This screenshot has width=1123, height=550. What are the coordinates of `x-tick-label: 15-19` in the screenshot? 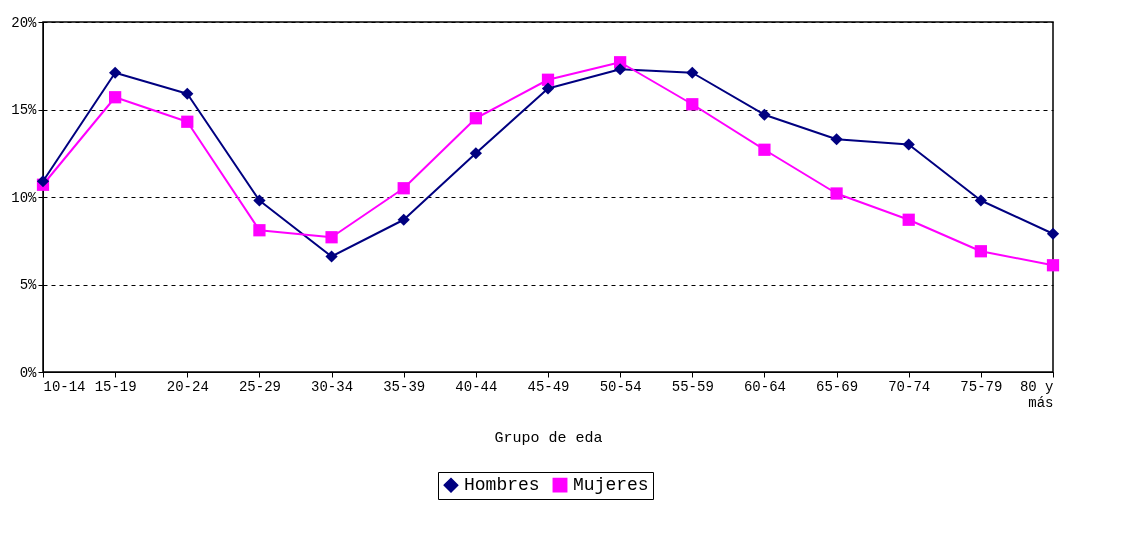 It's located at (115, 386).